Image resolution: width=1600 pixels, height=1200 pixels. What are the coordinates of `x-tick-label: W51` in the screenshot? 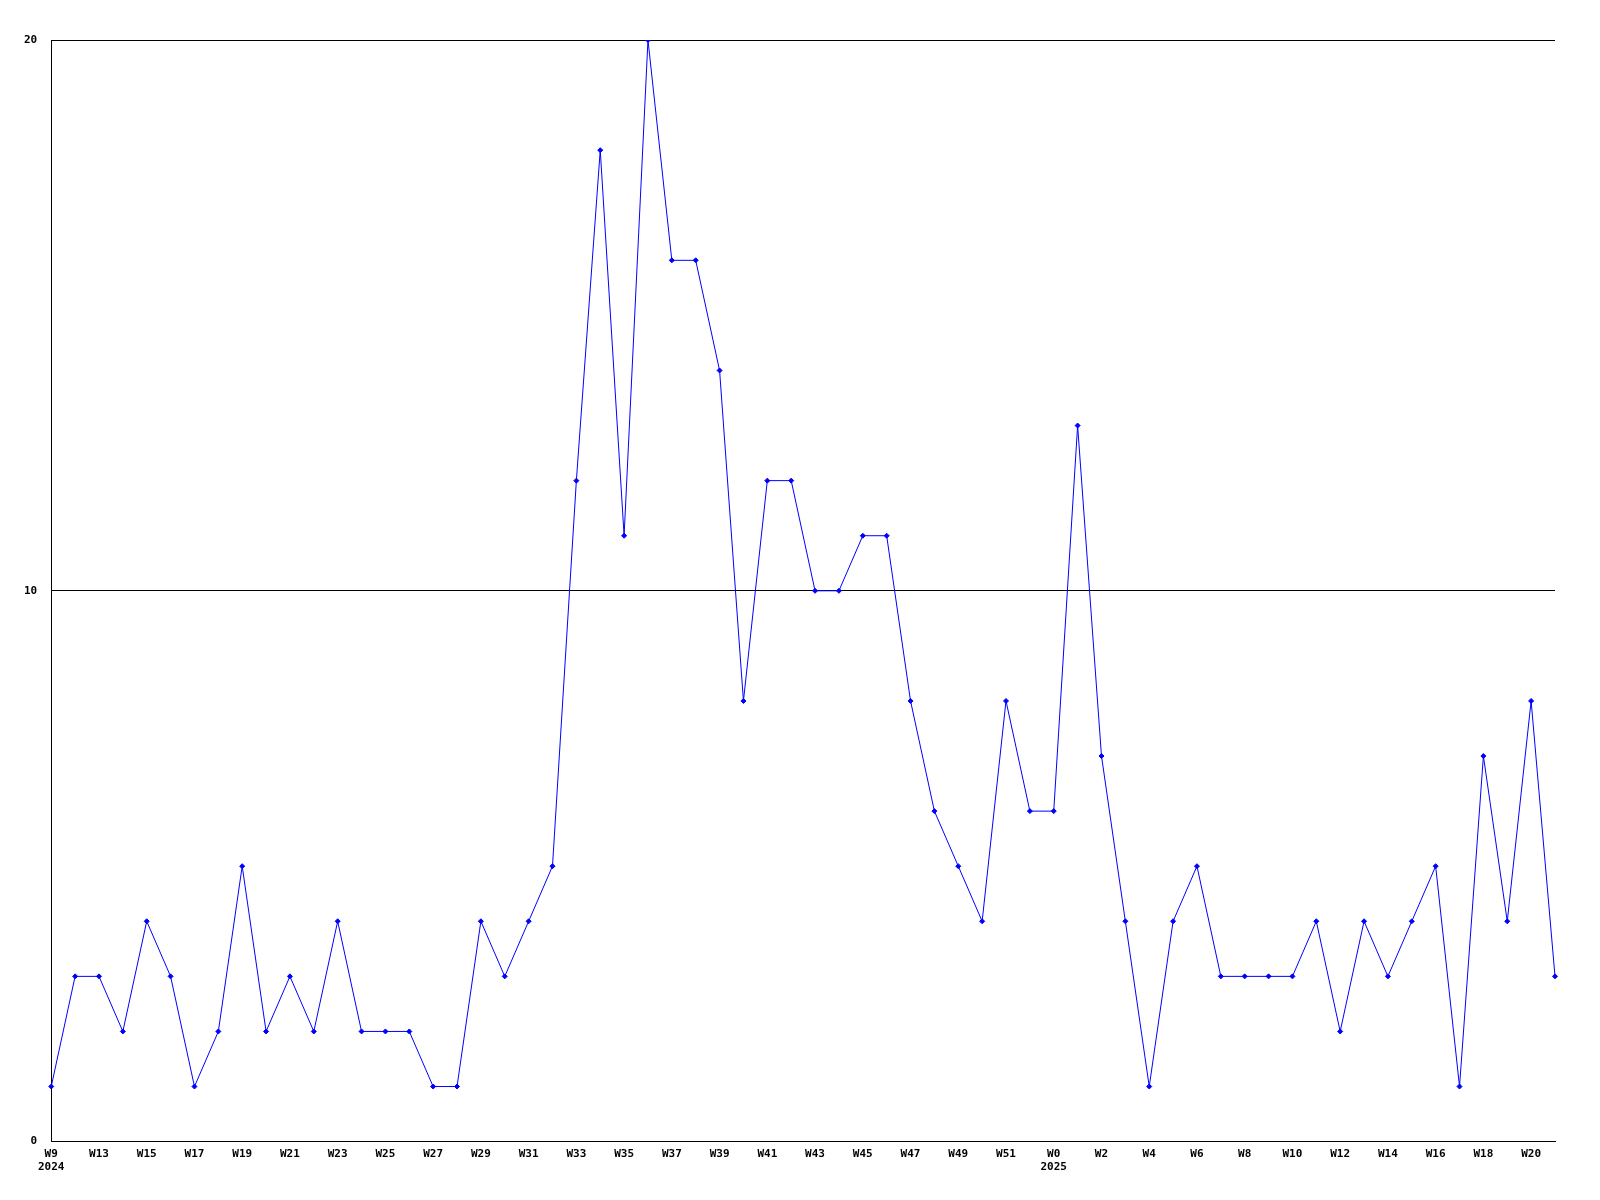 It's located at (1006, 1154).